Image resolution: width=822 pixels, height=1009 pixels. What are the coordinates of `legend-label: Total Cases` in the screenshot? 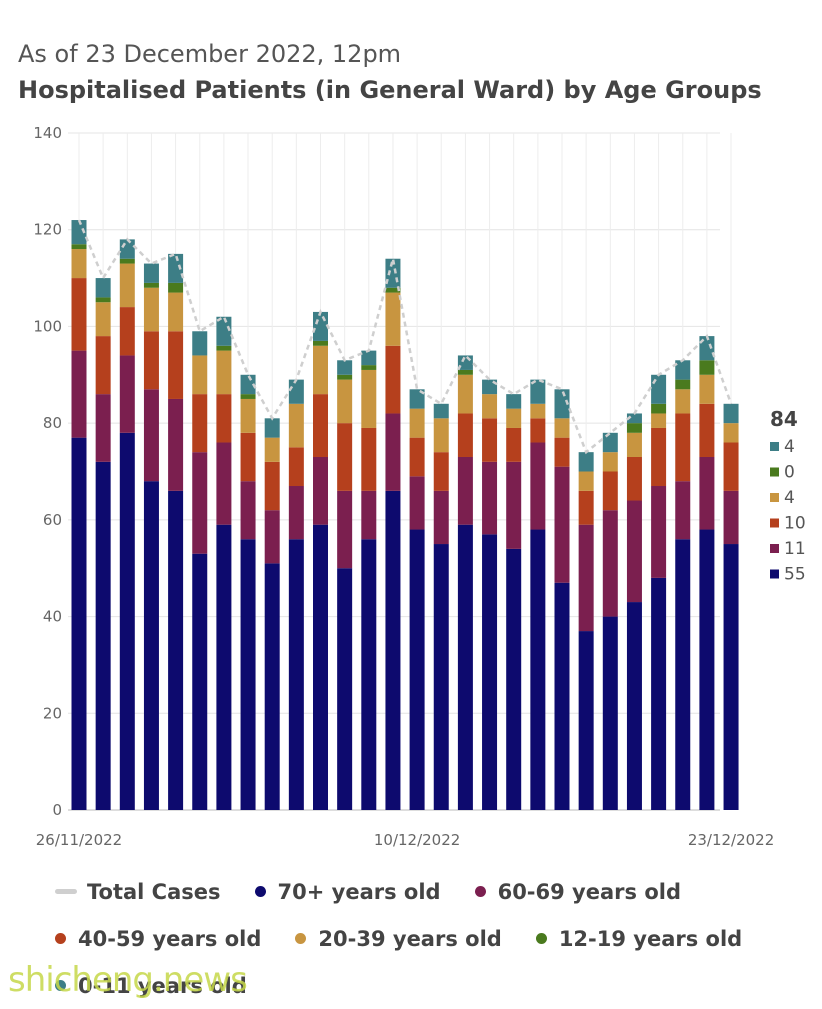 It's located at (154, 891).